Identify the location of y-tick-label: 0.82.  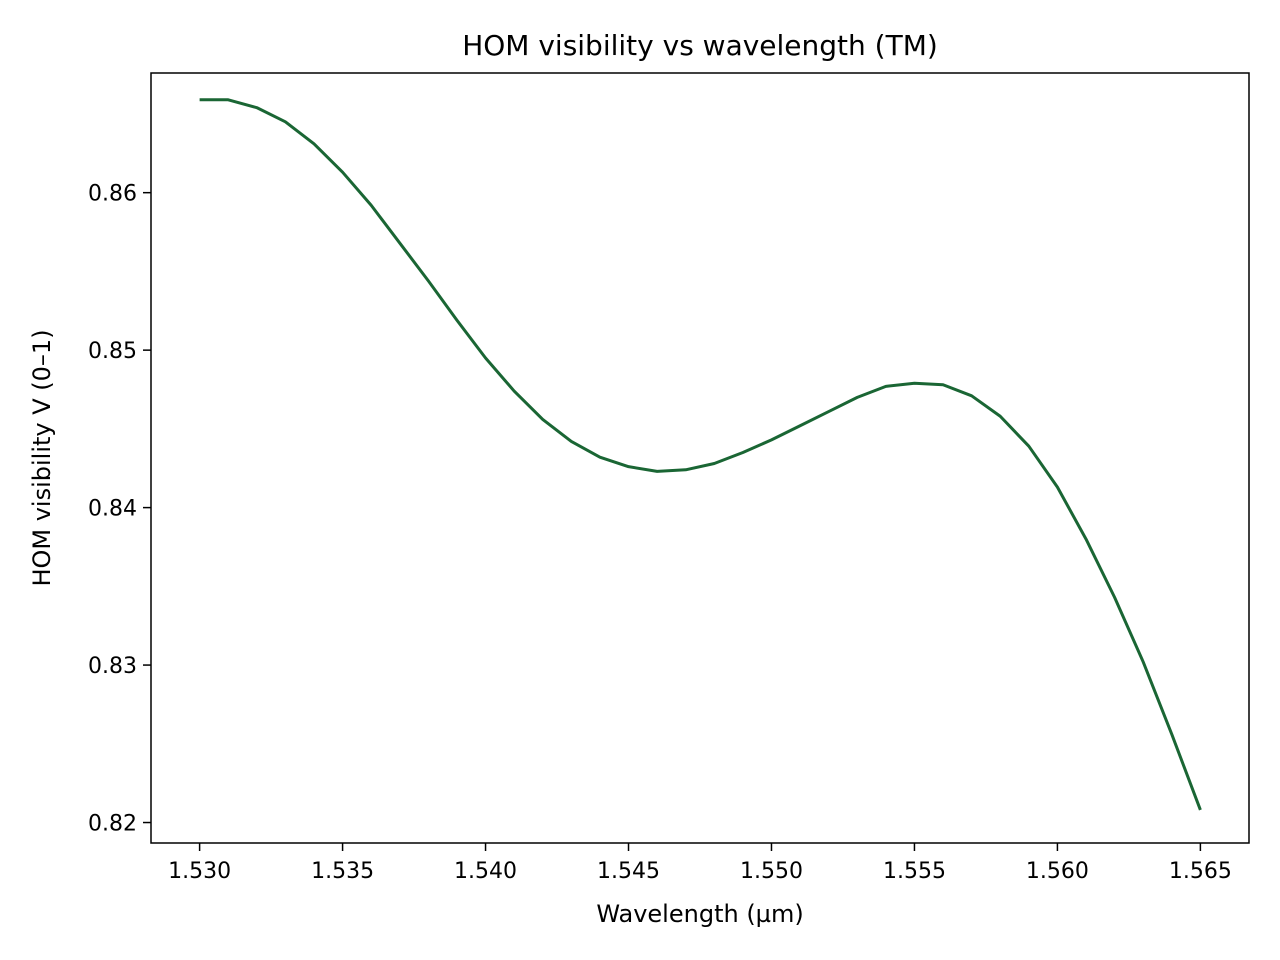
(112, 824).